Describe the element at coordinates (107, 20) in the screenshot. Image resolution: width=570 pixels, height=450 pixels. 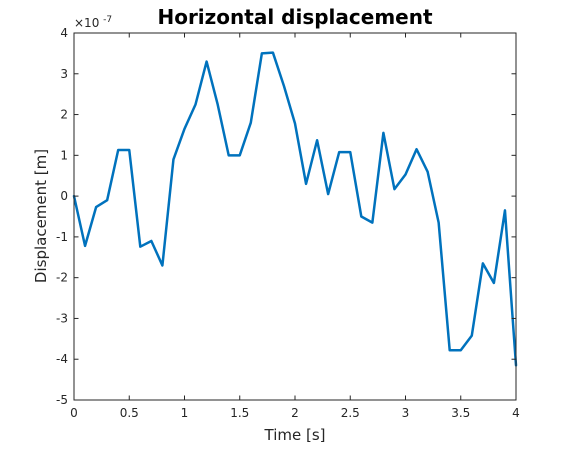
I see `y-exponent-power: -7` at that location.